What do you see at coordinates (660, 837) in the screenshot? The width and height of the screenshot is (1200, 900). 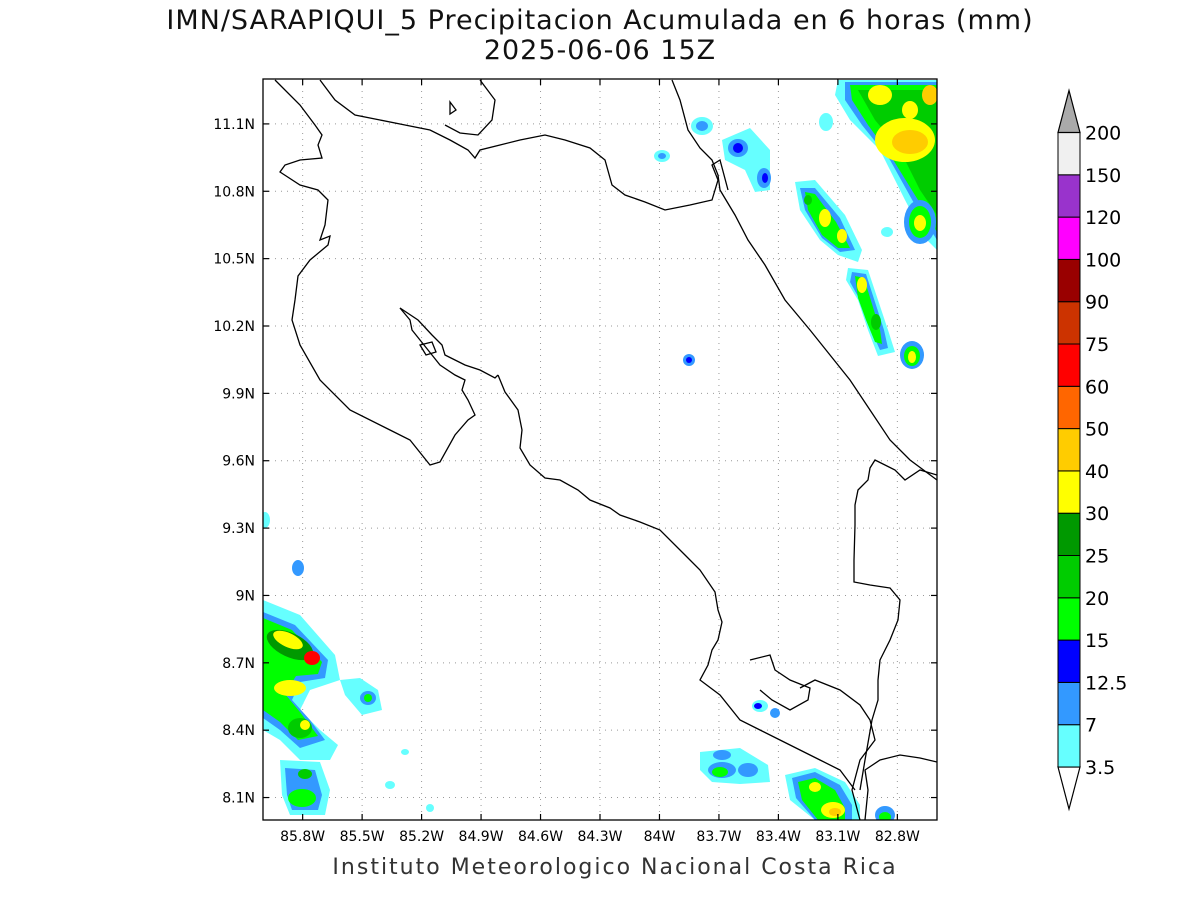 I see `lon-tick-label: 84W` at bounding box center [660, 837].